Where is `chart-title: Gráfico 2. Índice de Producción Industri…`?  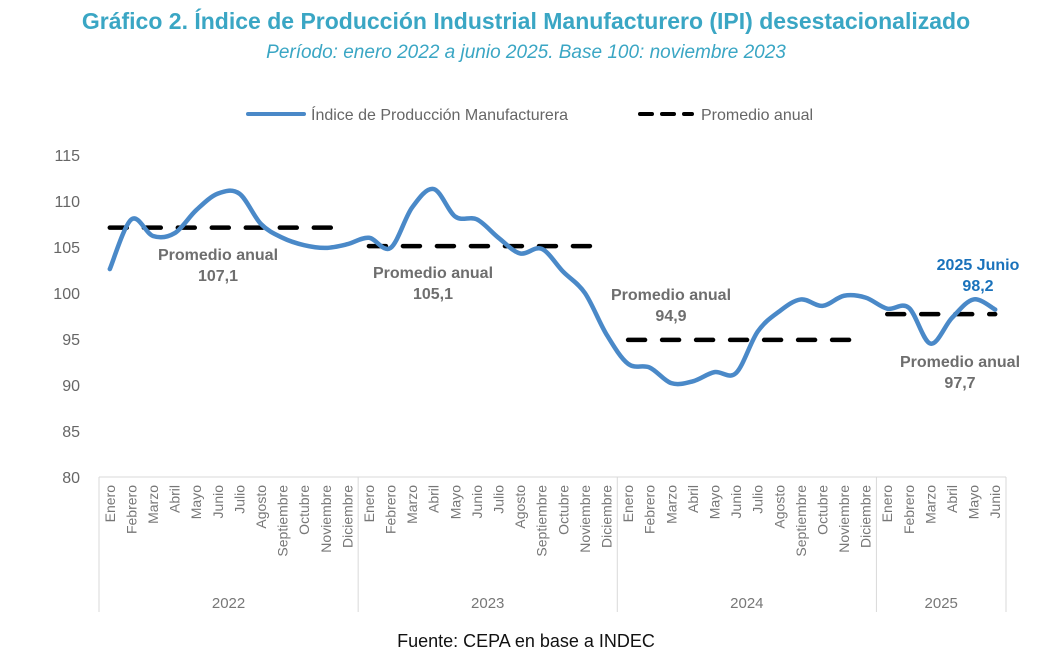 chart-title: Gráfico 2. Índice de Producción Industri… is located at coordinates (526, 21).